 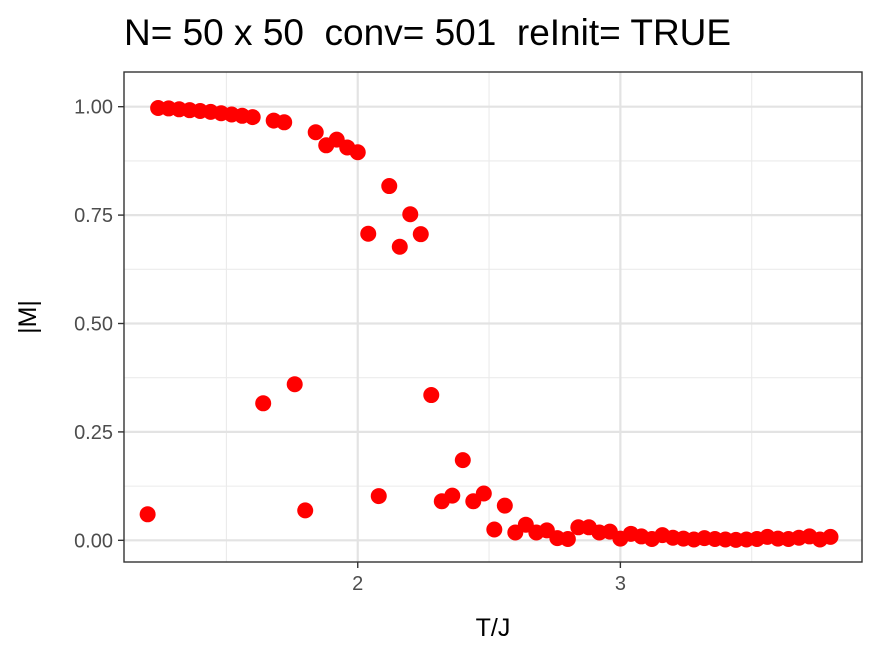 What do you see at coordinates (93, 216) in the screenshot?
I see `y-tick-label: 0.75` at bounding box center [93, 216].